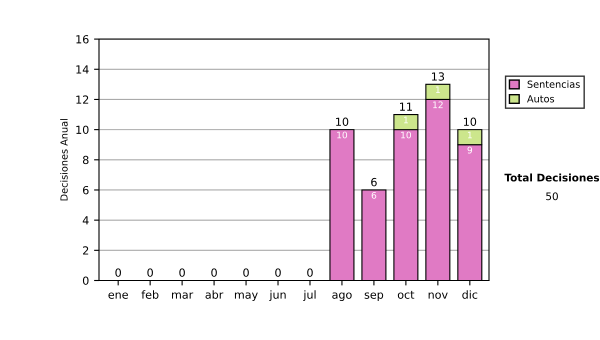 The image size is (600, 340). I want to click on text: 50, so click(552, 196).